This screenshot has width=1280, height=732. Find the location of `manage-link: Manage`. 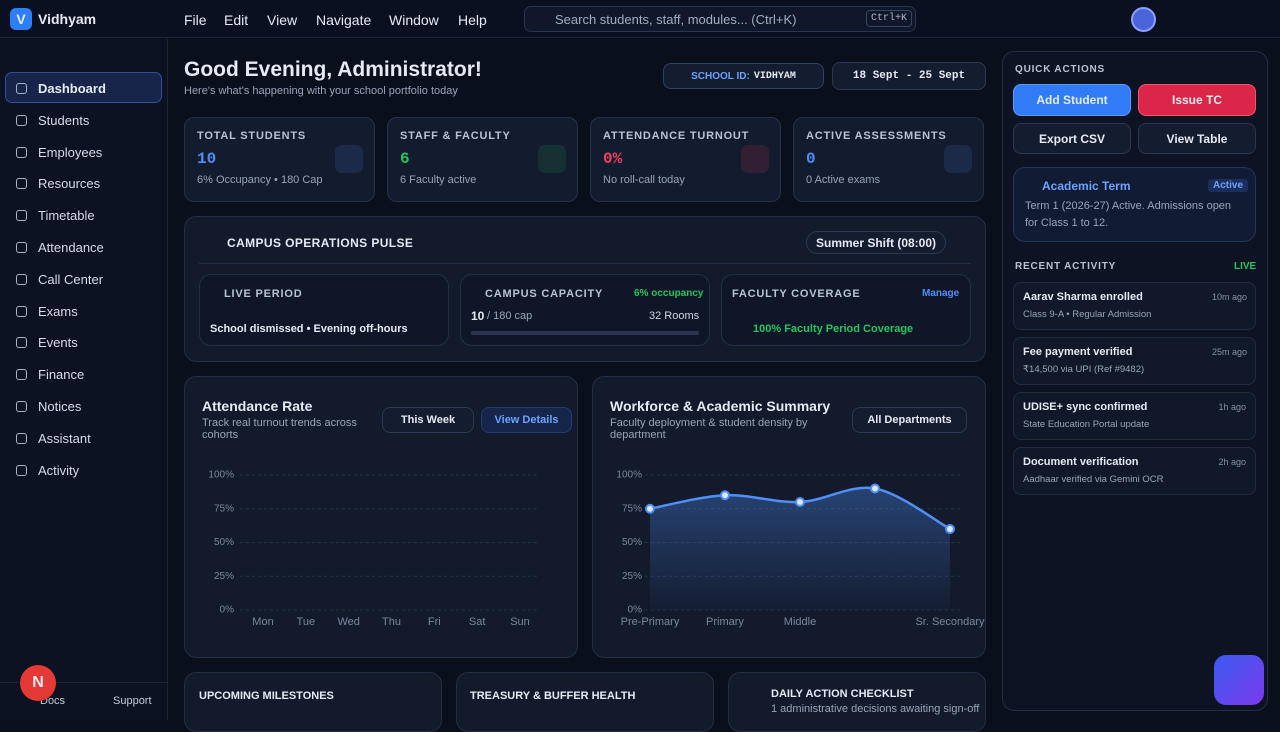

manage-link: Manage is located at coordinates (941, 293).